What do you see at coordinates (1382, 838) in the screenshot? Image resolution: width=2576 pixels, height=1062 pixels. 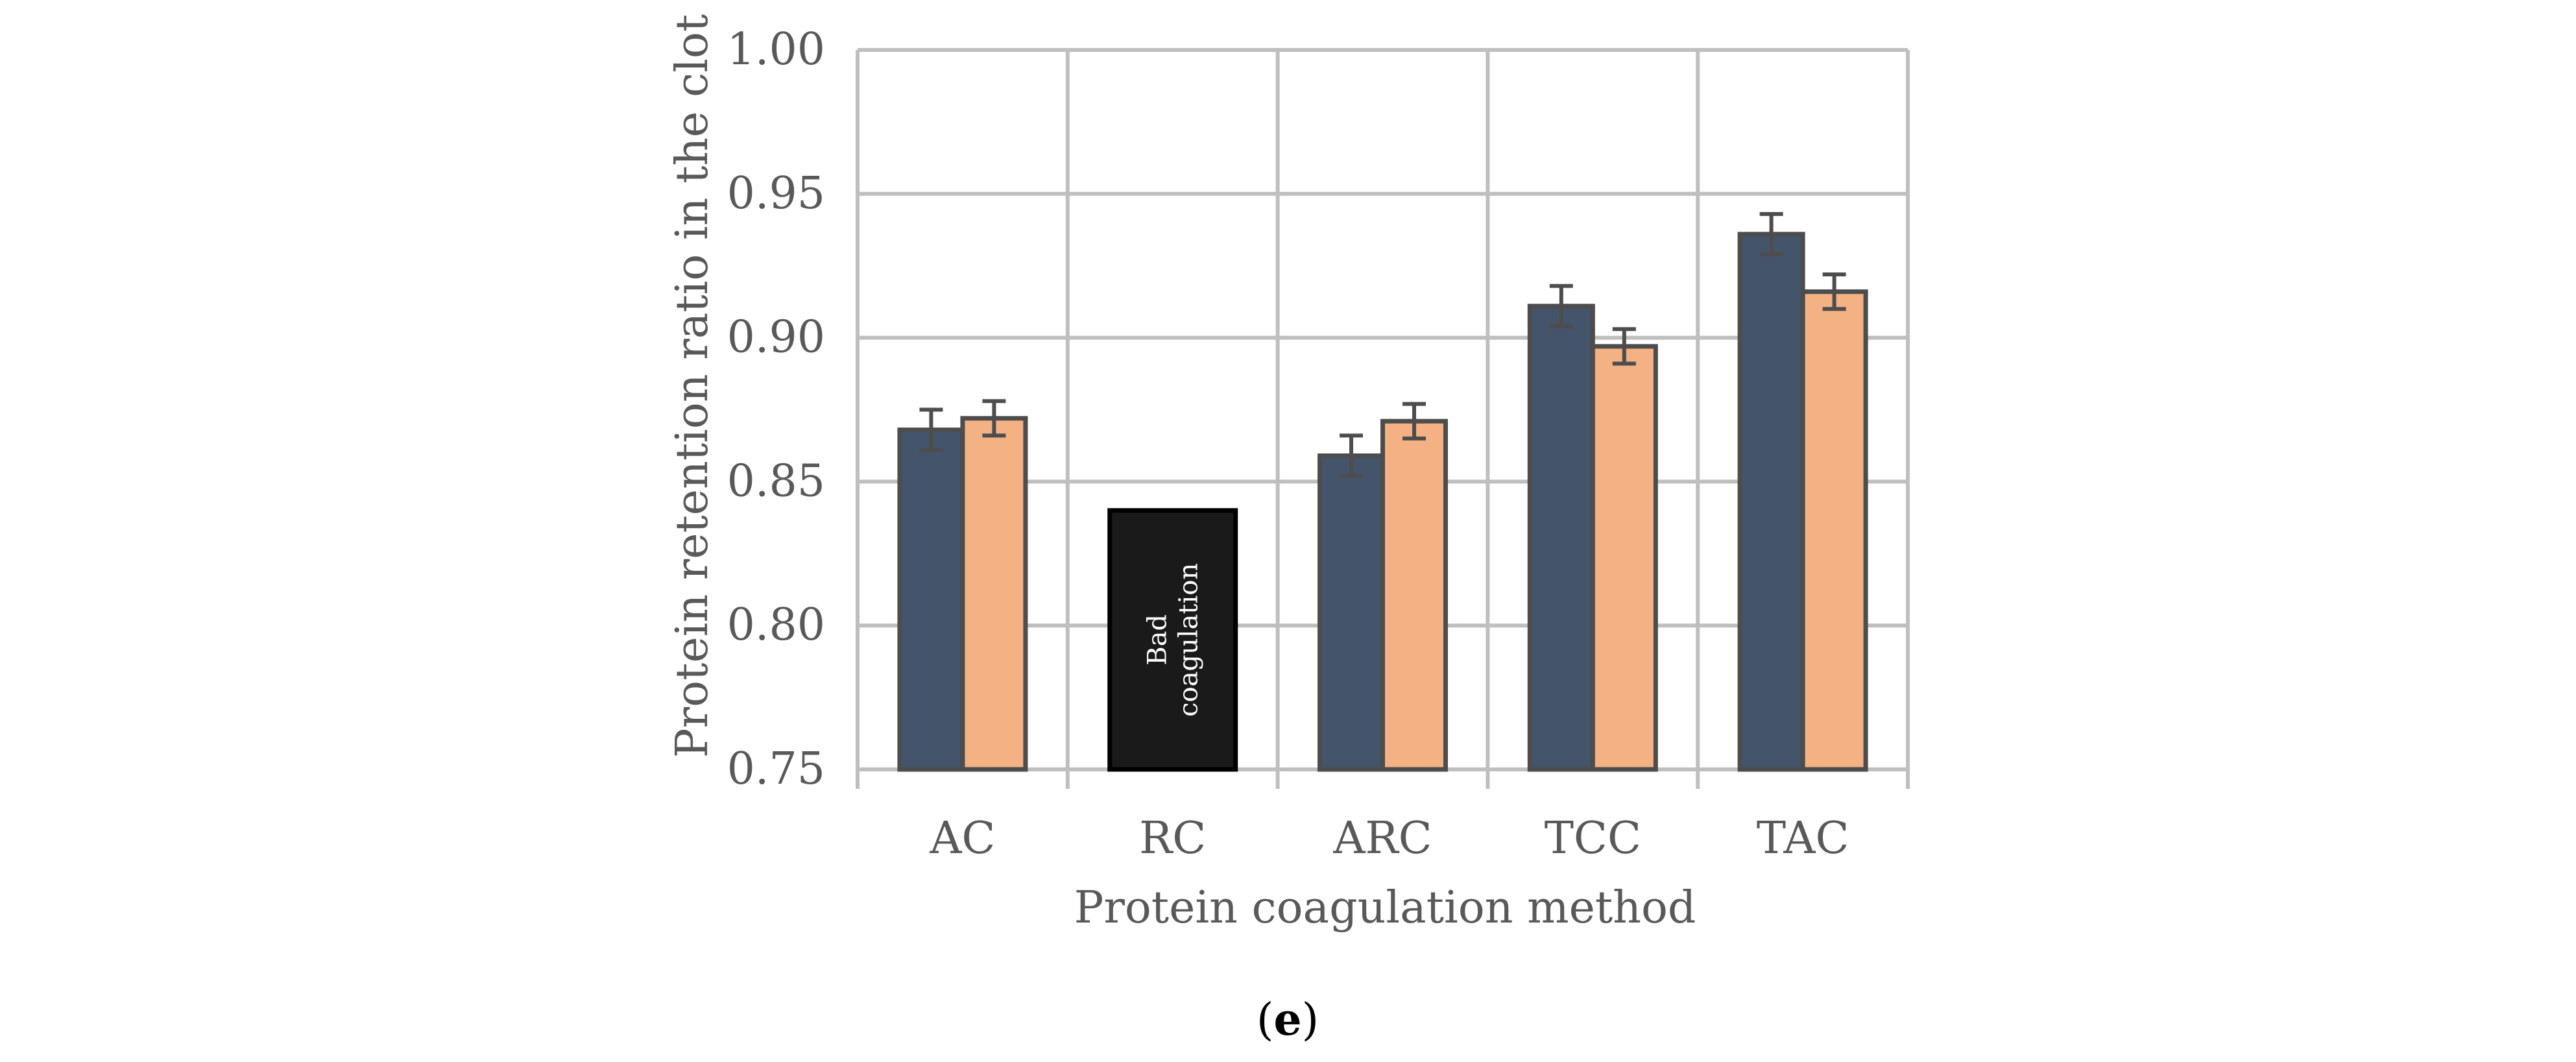 I see `x-tick-label: ARC` at bounding box center [1382, 838].